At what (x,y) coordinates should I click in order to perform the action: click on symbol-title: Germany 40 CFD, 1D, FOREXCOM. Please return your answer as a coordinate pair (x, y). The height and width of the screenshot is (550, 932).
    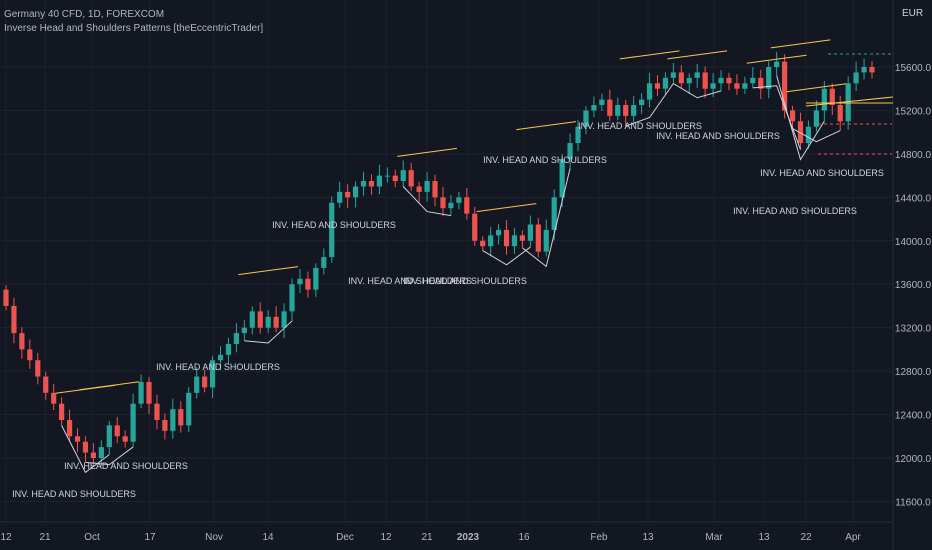
    Looking at the image, I should click on (84, 14).